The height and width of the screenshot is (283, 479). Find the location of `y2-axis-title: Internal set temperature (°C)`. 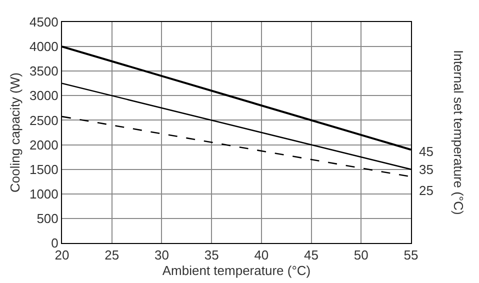

y2-axis-title: Internal set temperature (°C) is located at coordinates (458, 132).